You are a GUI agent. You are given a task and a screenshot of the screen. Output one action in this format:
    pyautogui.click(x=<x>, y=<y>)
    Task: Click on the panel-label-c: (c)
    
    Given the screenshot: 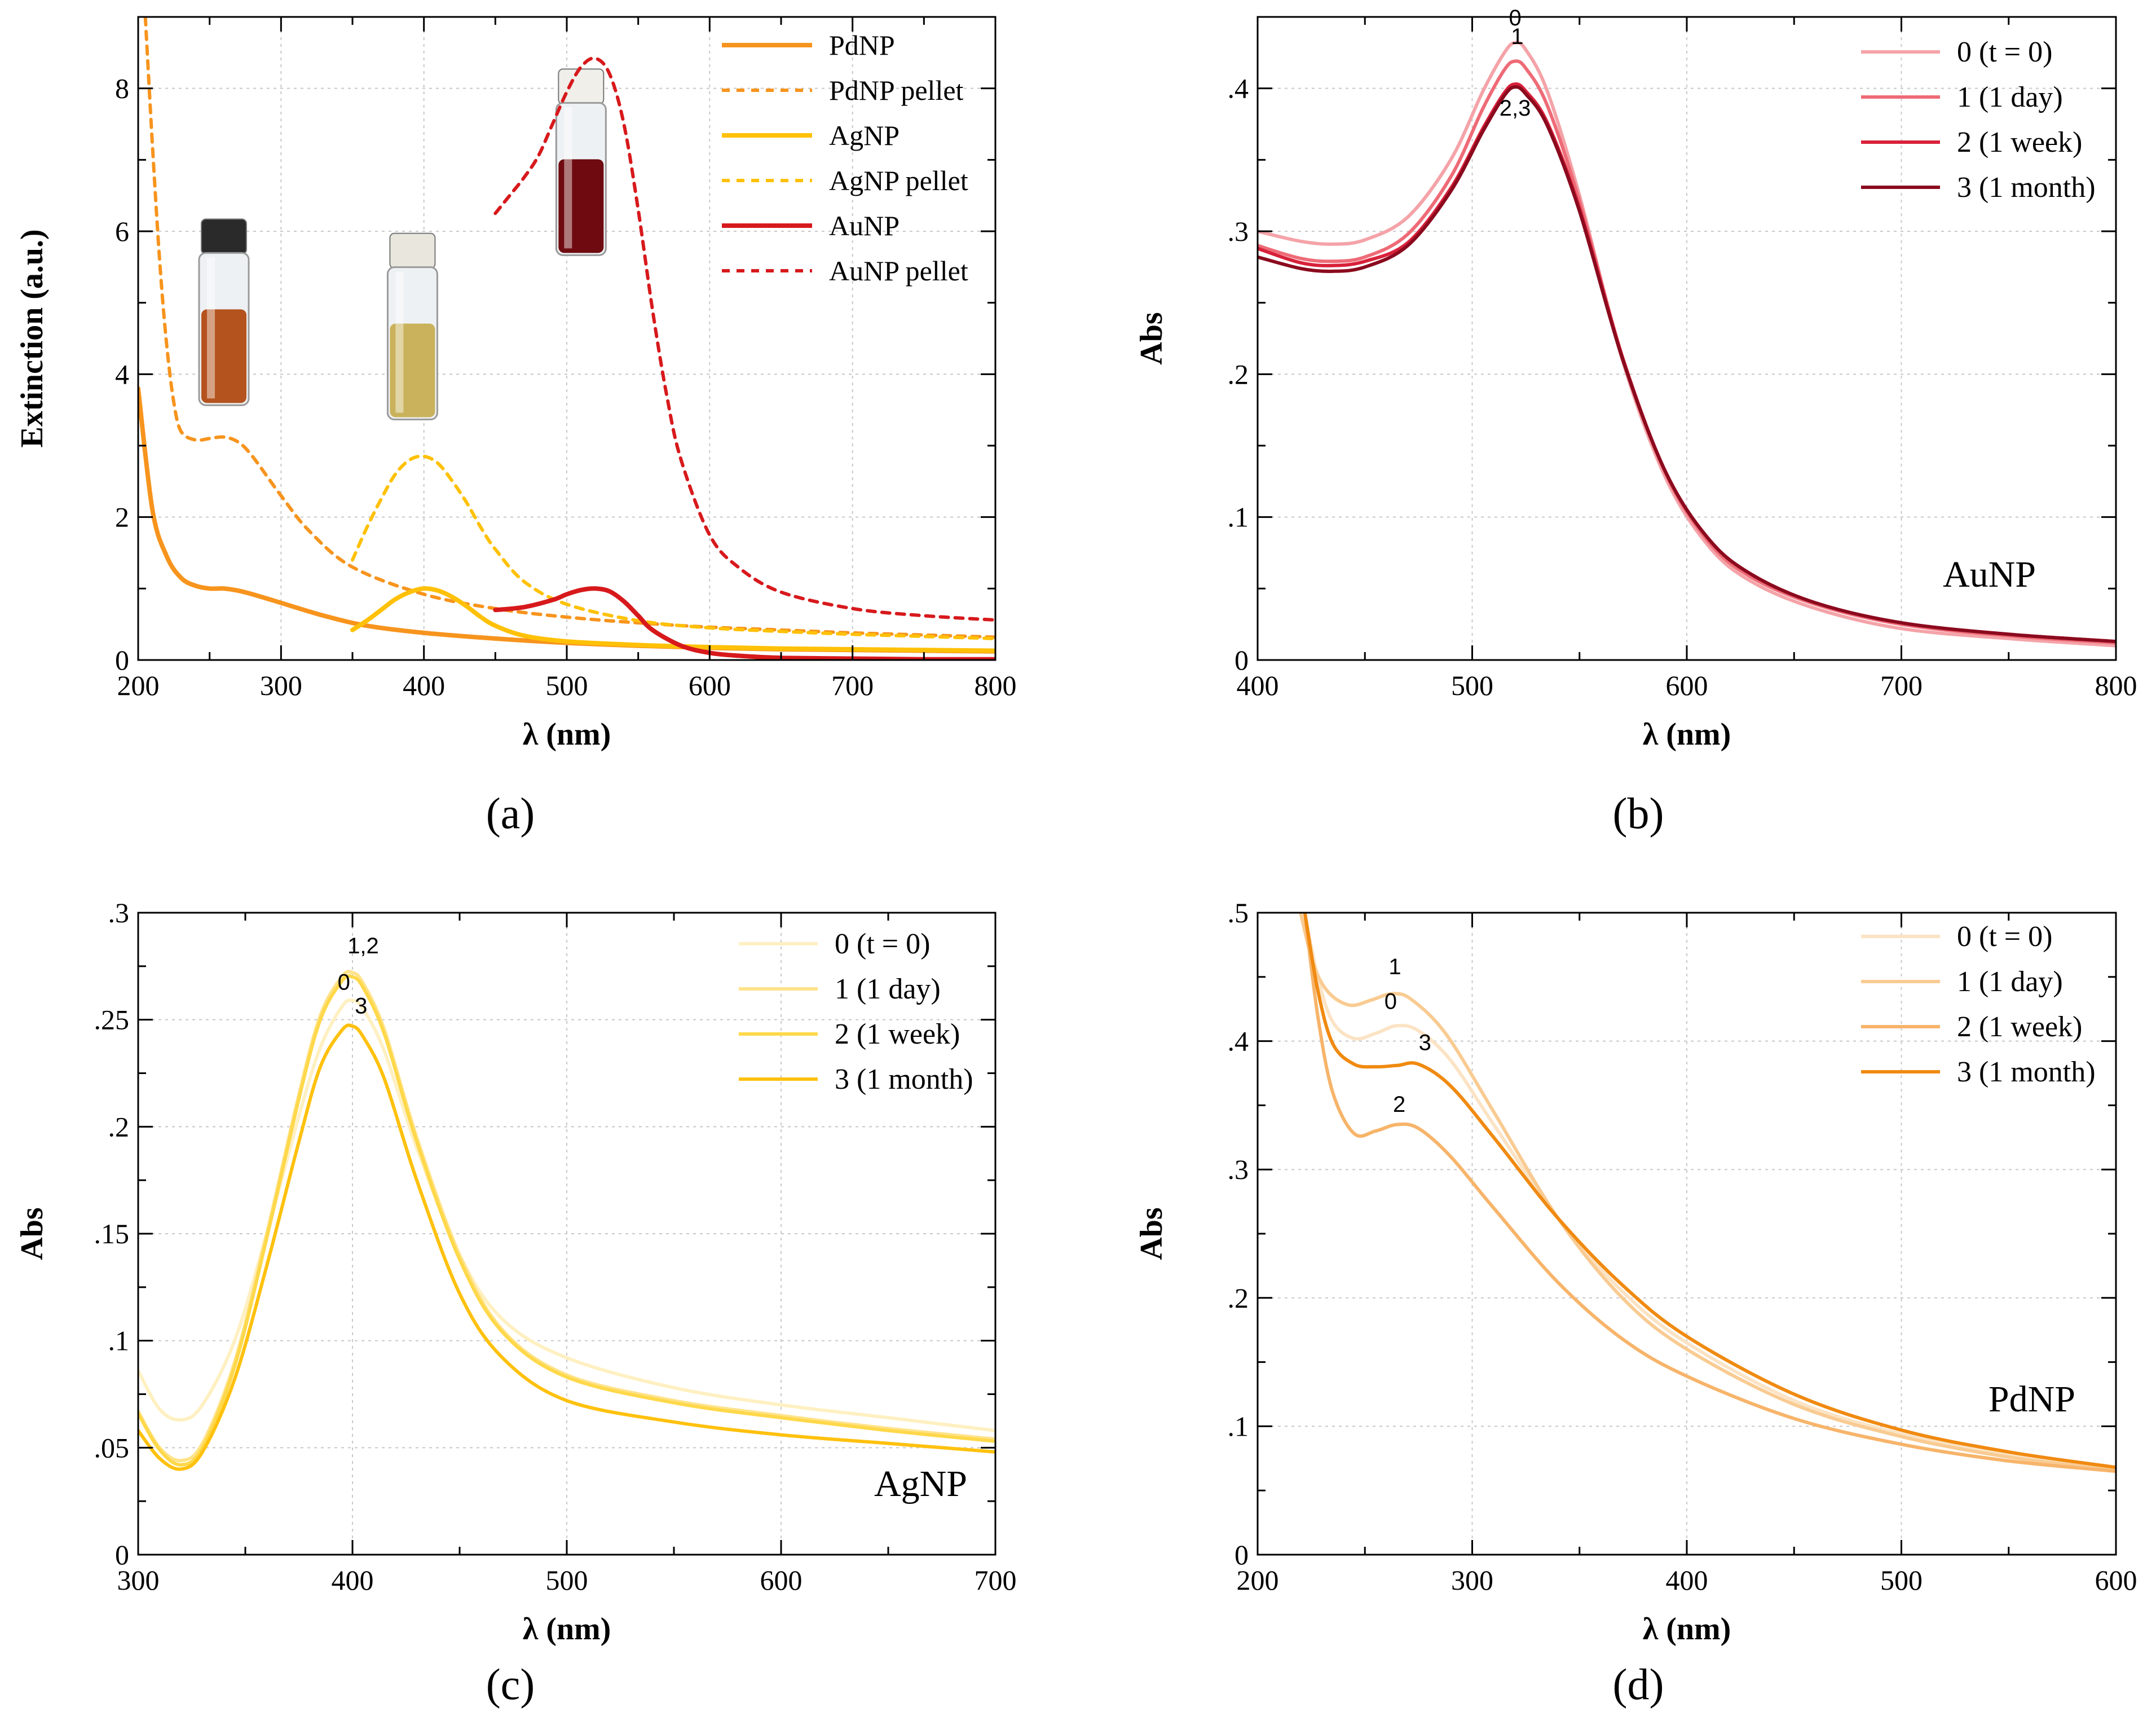 What is the action you would take?
    pyautogui.click(x=510, y=1684)
    